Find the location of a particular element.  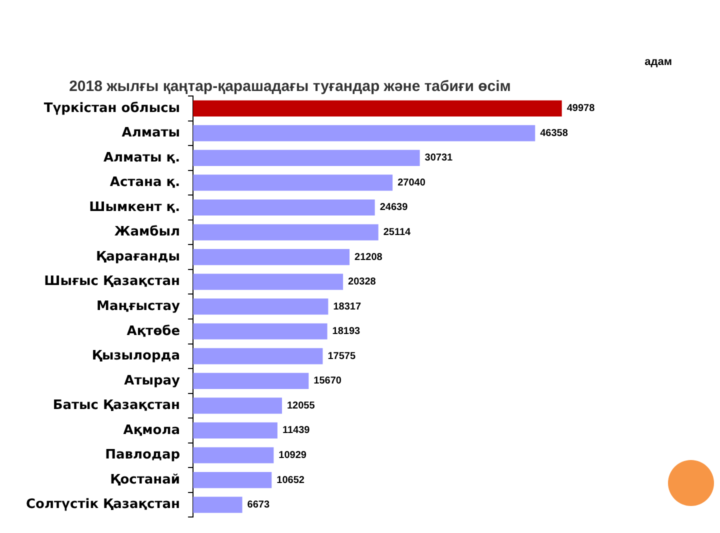

y-tick-label: Атырау is located at coordinates (152, 380).